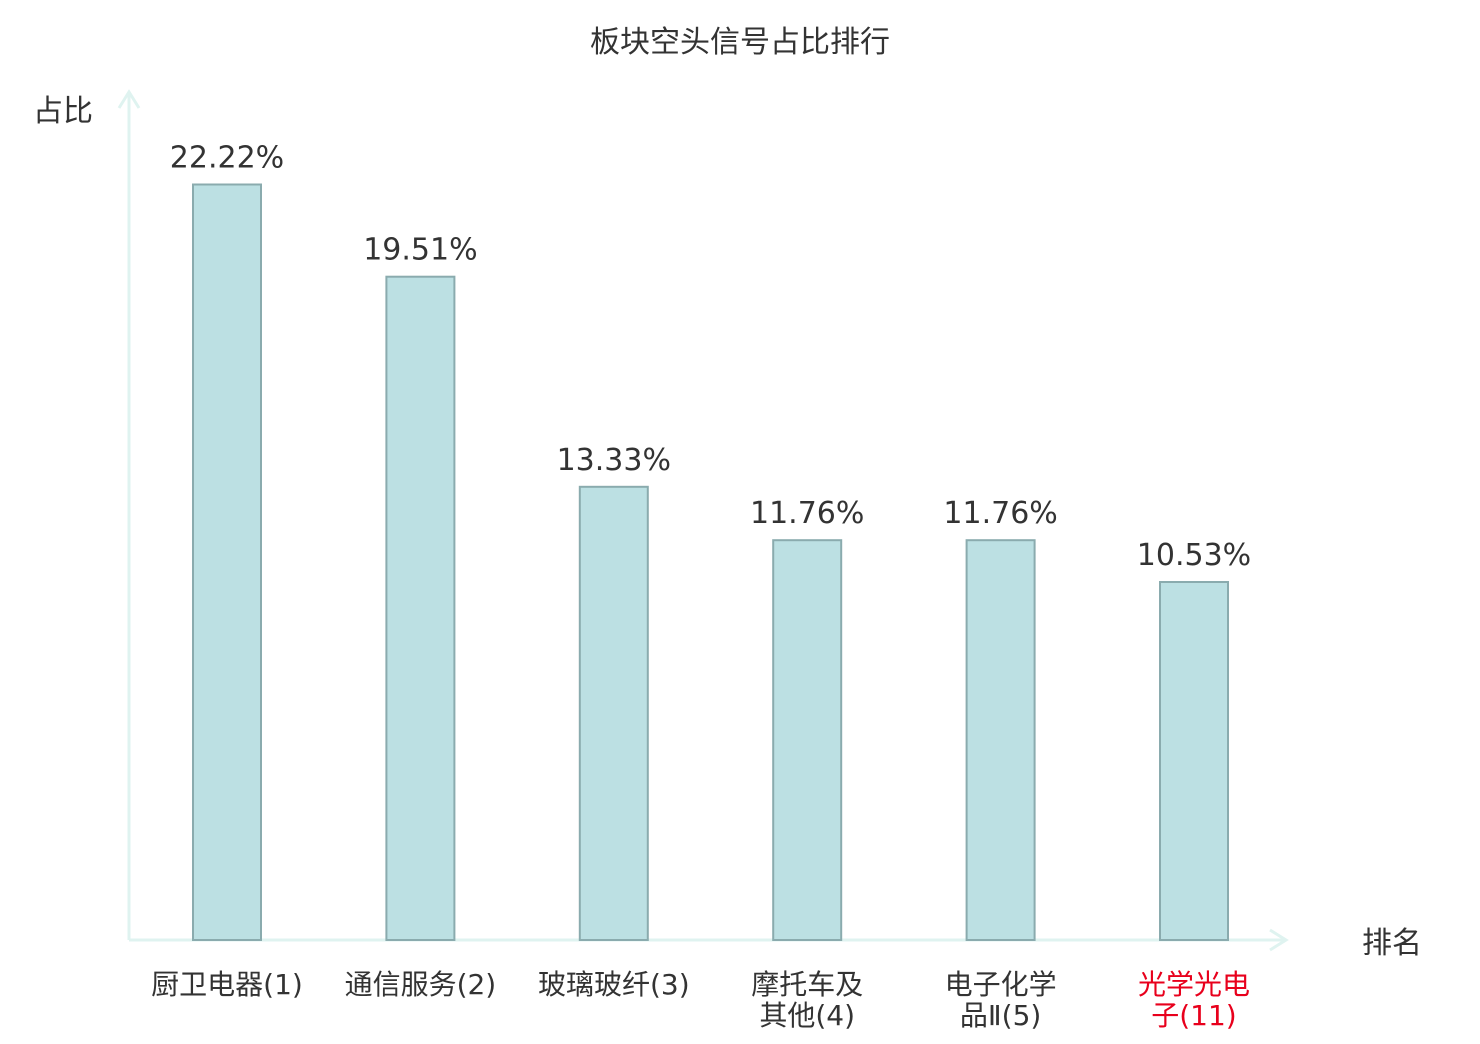  Describe the element at coordinates (1194, 555) in the screenshot. I see `value-label-6: 10.53%` at that location.